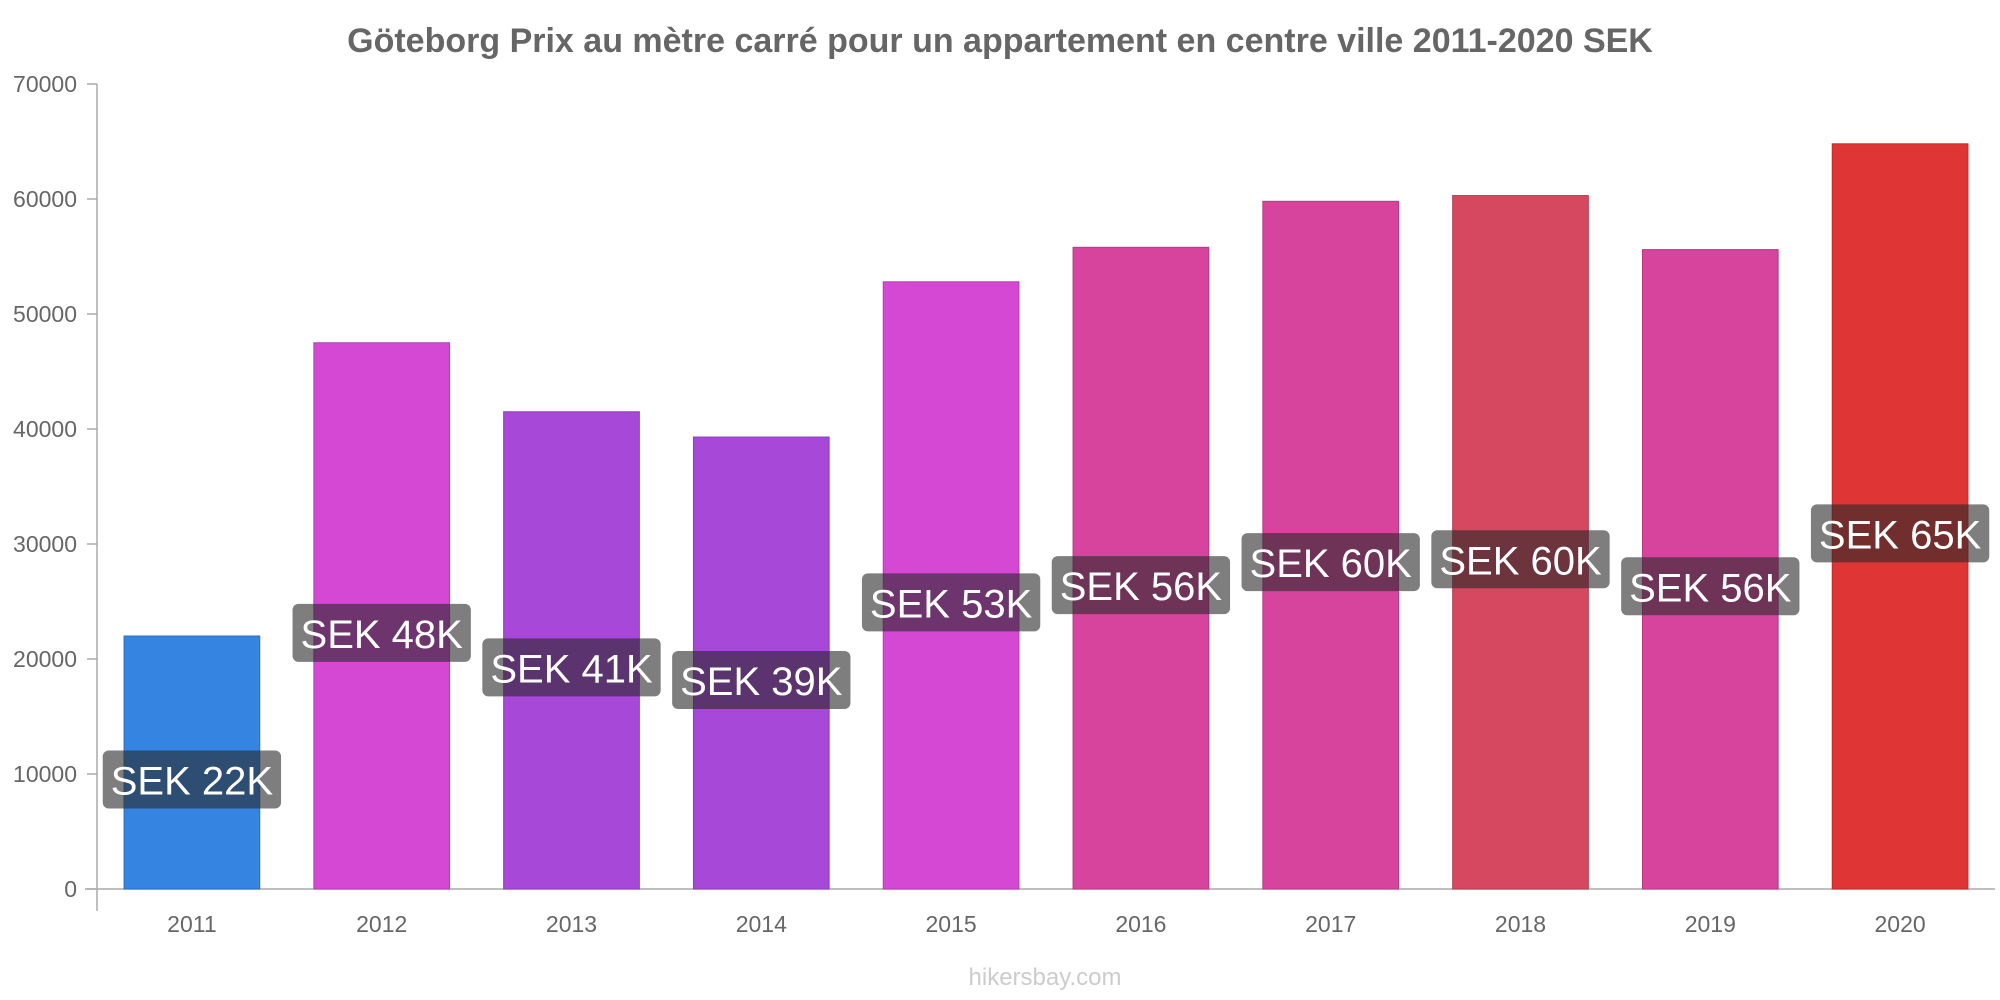 This screenshot has height=1000, width=2000. Describe the element at coordinates (1900, 924) in the screenshot. I see `x-tick-label: 2020` at that location.